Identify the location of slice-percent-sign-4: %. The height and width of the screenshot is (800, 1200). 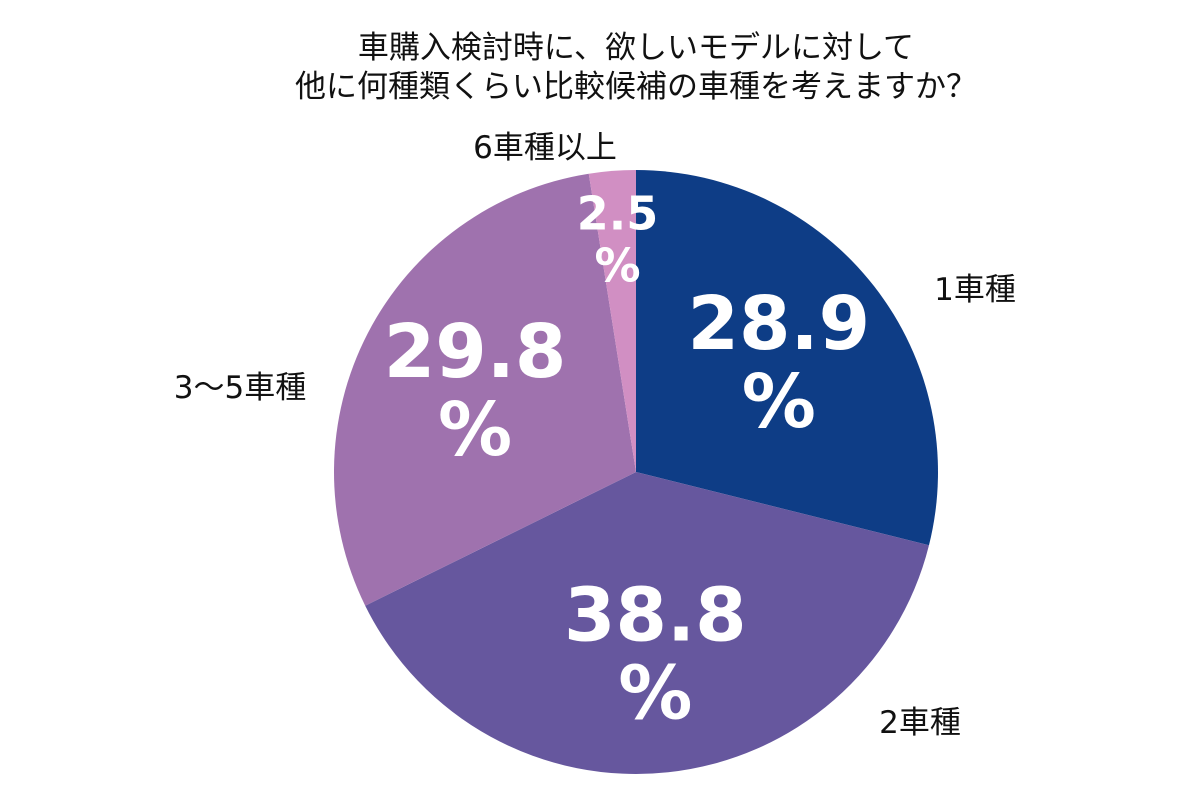
(617, 265).